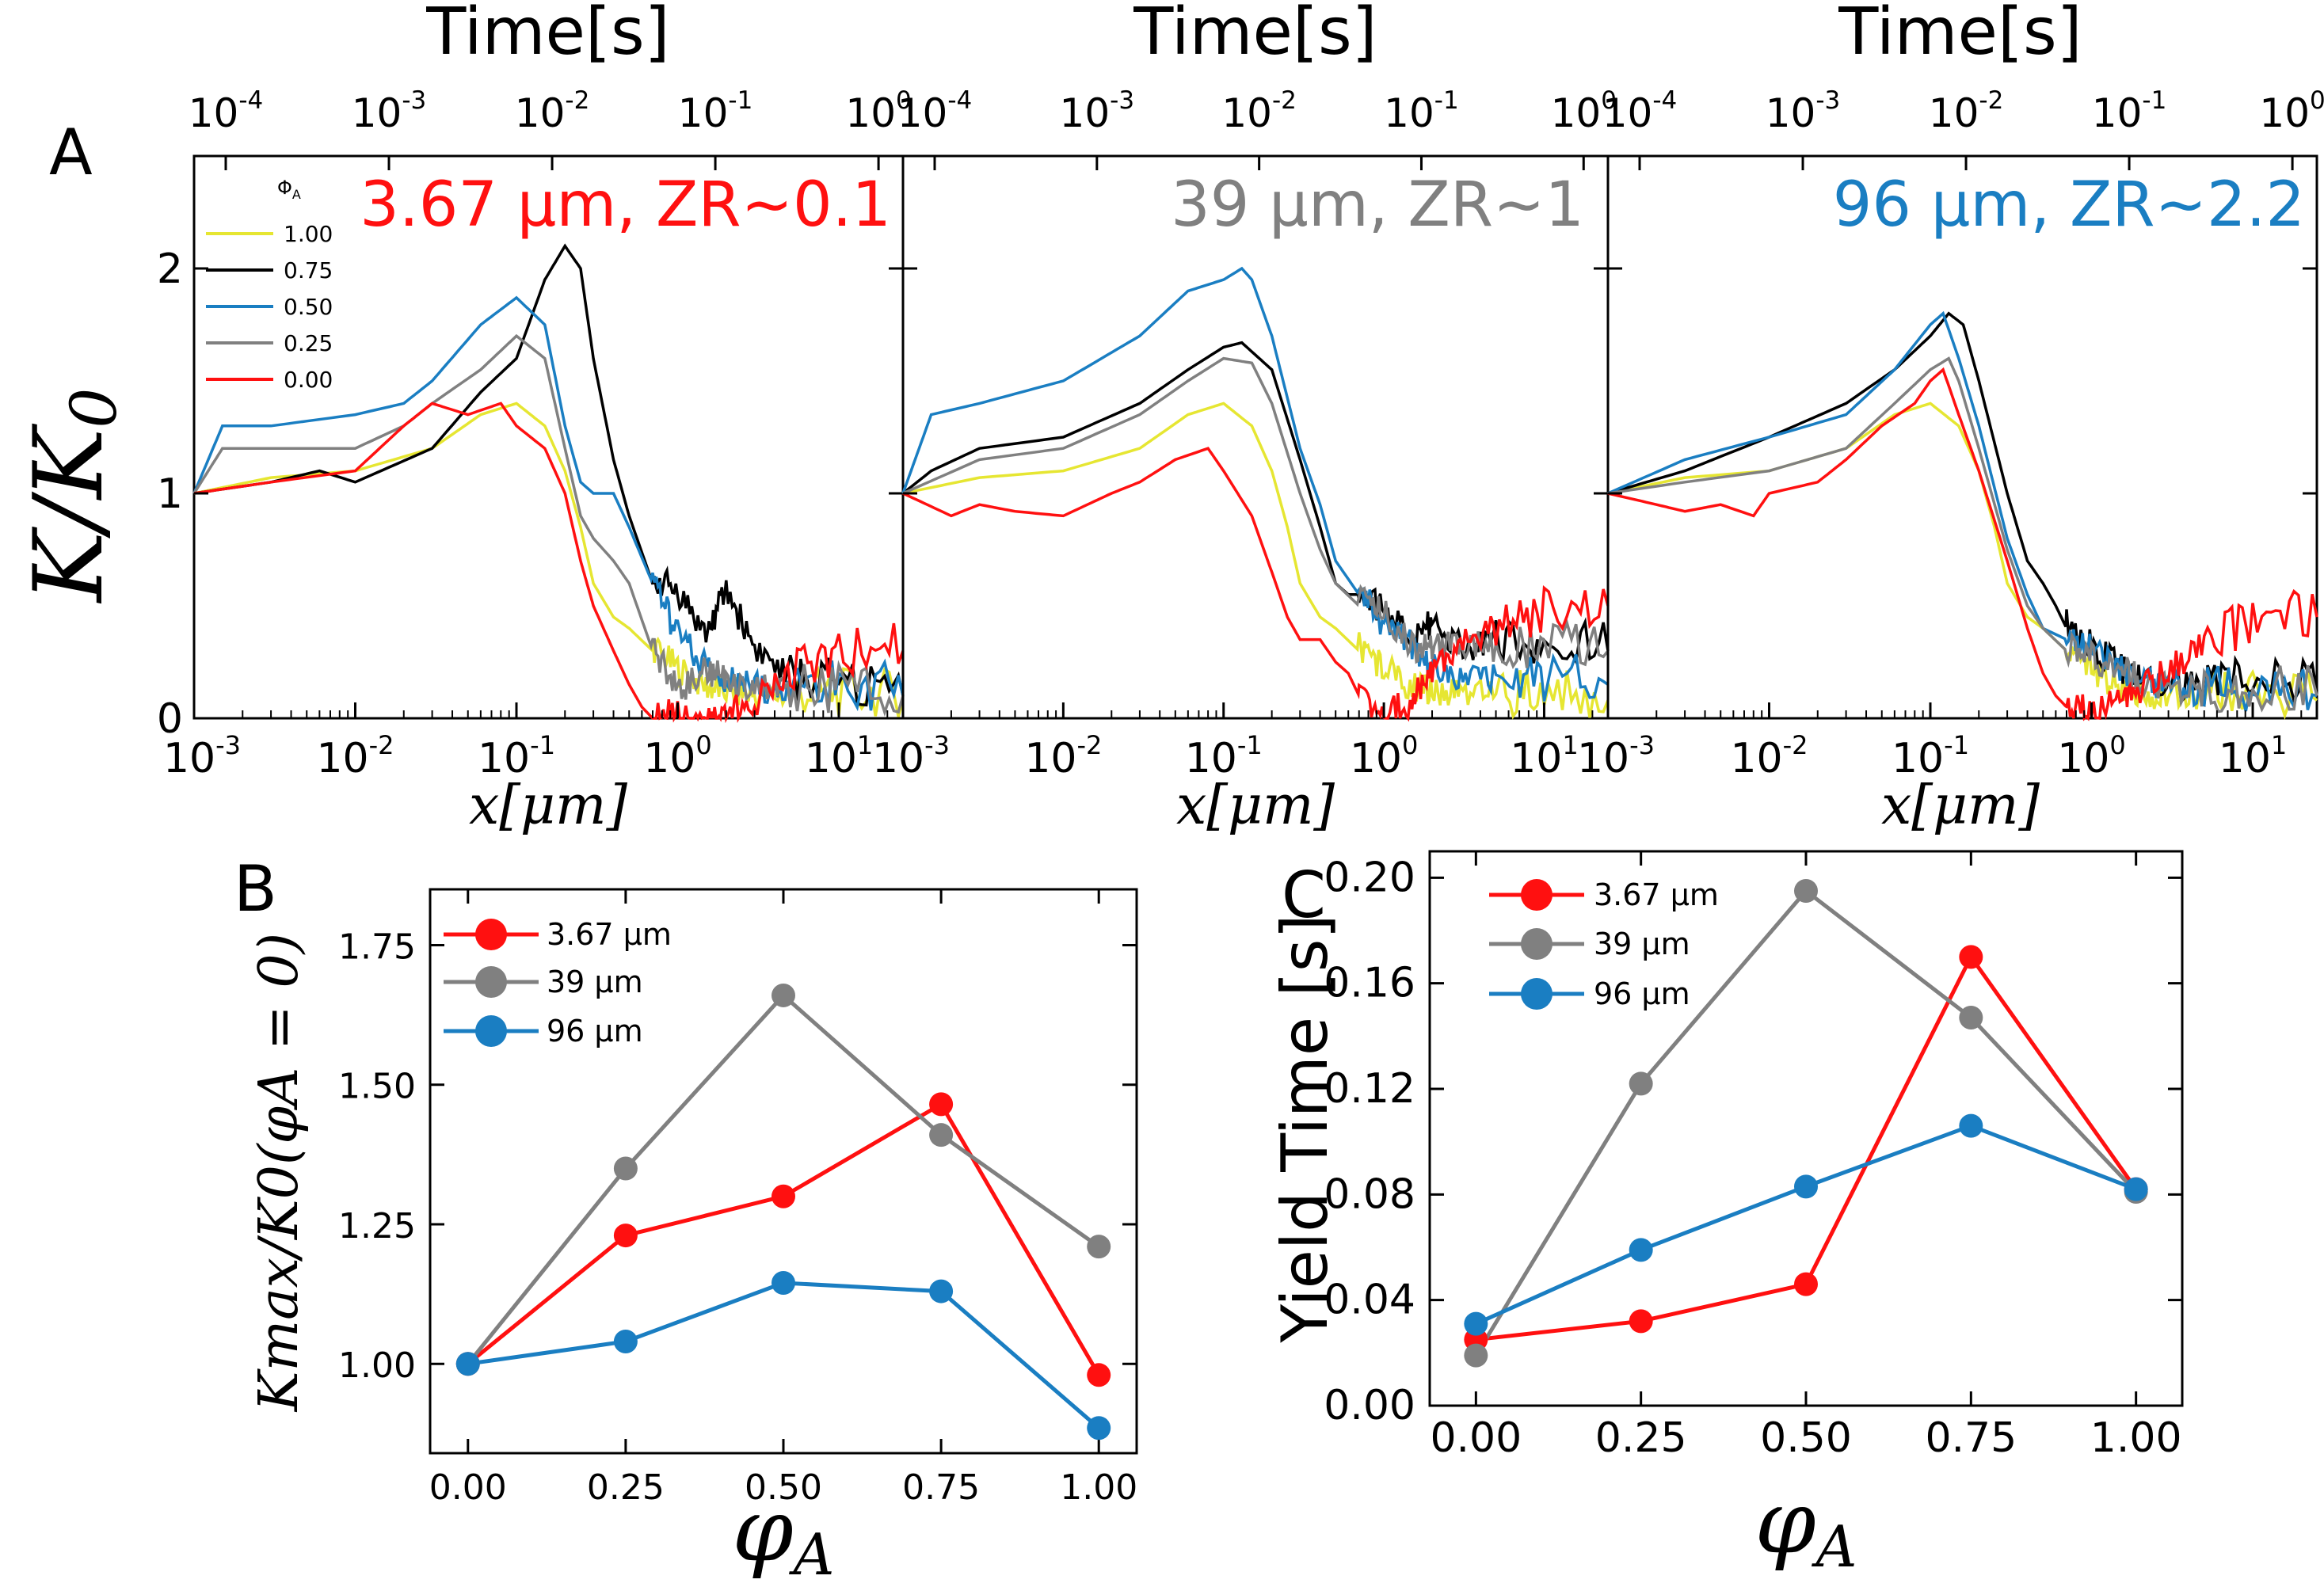 The width and height of the screenshot is (2324, 1587). What do you see at coordinates (279, 1173) in the screenshot?
I see `panel-b-ylabel-text: Kmax/K0(φA = 0)` at bounding box center [279, 1173].